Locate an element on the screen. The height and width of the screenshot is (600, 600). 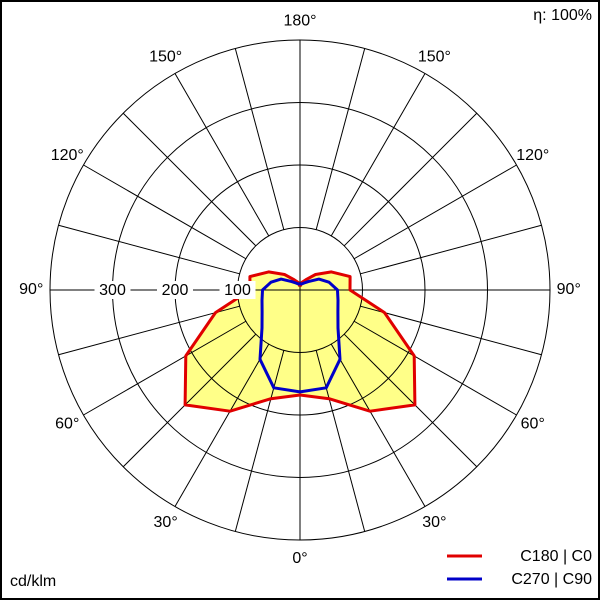
r-tick-label: 200 is located at coordinates (175, 290).